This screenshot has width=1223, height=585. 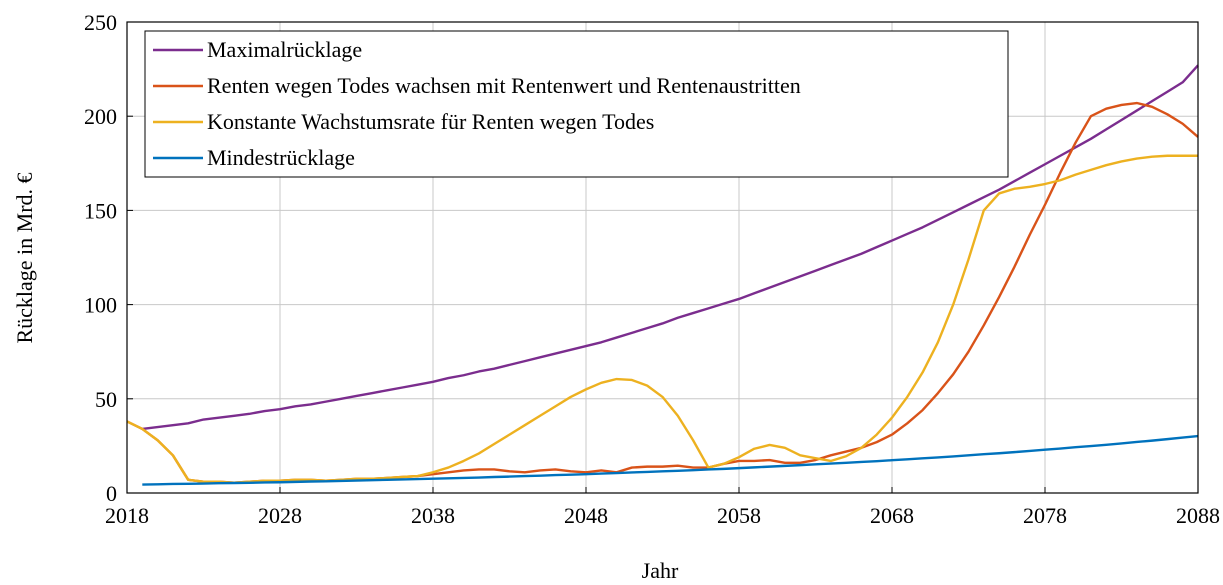 I want to click on y-tick-label: 250, so click(x=100, y=22).